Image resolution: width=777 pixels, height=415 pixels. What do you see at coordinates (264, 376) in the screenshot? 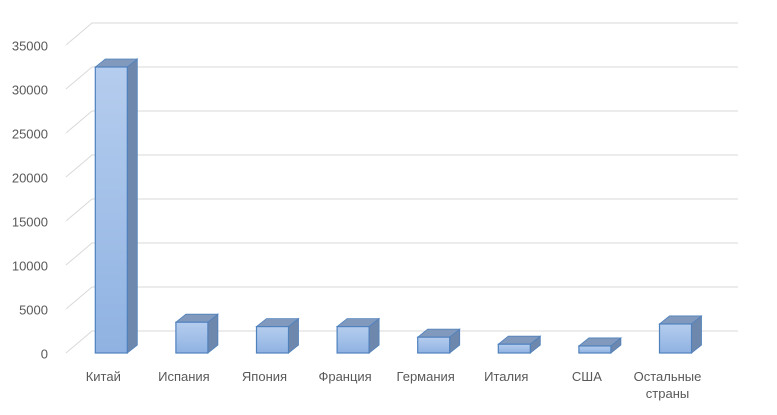
I see `x-tick-label: Япония` at bounding box center [264, 376].